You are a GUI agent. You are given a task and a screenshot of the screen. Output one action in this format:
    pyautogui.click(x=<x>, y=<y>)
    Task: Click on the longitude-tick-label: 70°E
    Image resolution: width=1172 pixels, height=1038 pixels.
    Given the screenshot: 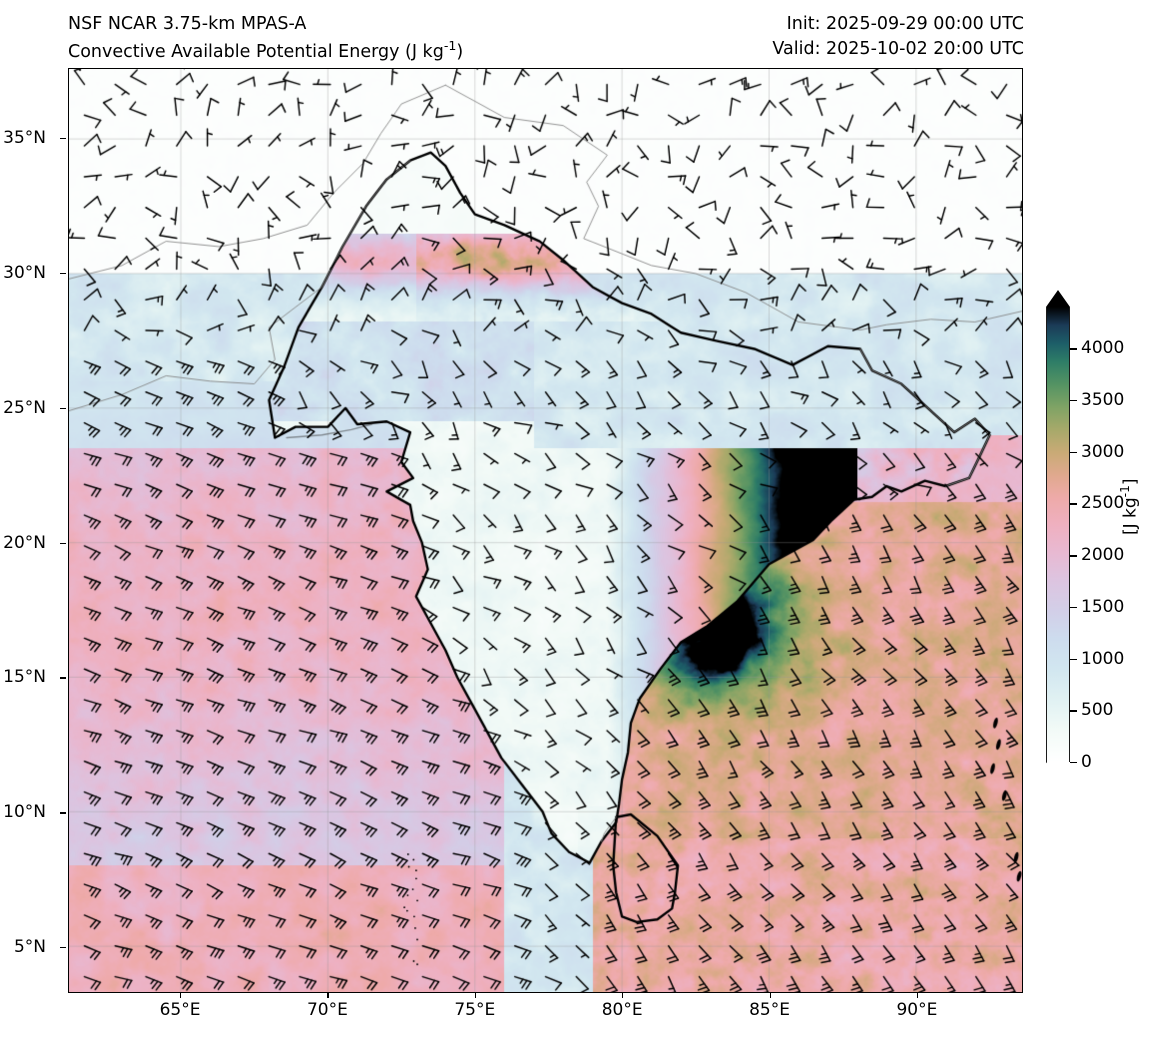 What is the action you would take?
    pyautogui.click(x=327, y=1010)
    